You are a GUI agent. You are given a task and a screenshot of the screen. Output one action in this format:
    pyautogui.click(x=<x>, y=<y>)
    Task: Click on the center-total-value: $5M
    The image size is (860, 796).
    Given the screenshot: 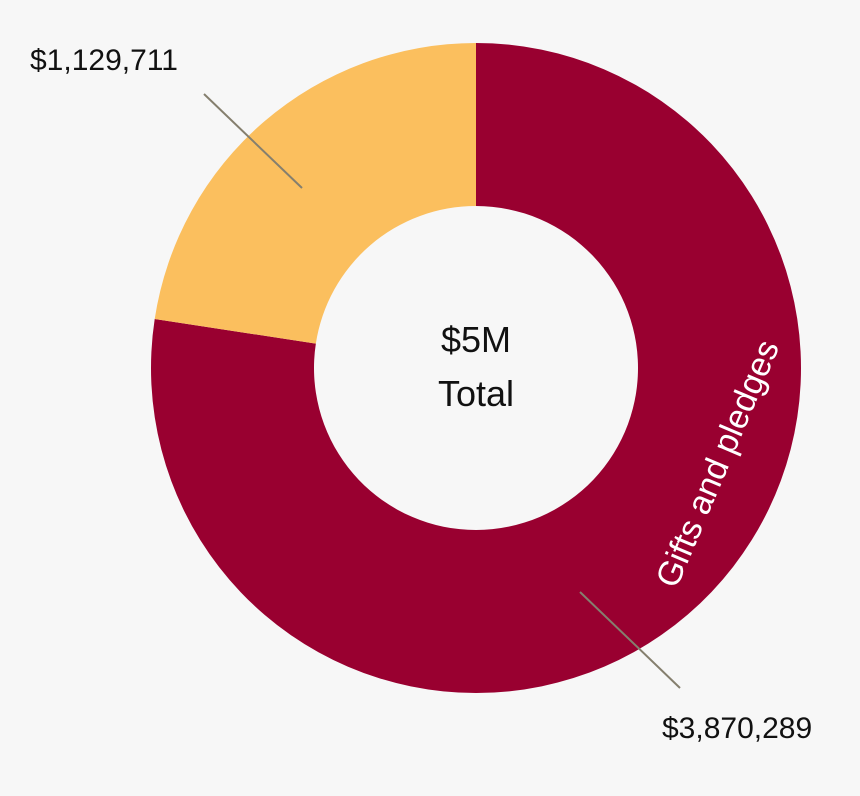 What is the action you would take?
    pyautogui.click(x=476, y=339)
    